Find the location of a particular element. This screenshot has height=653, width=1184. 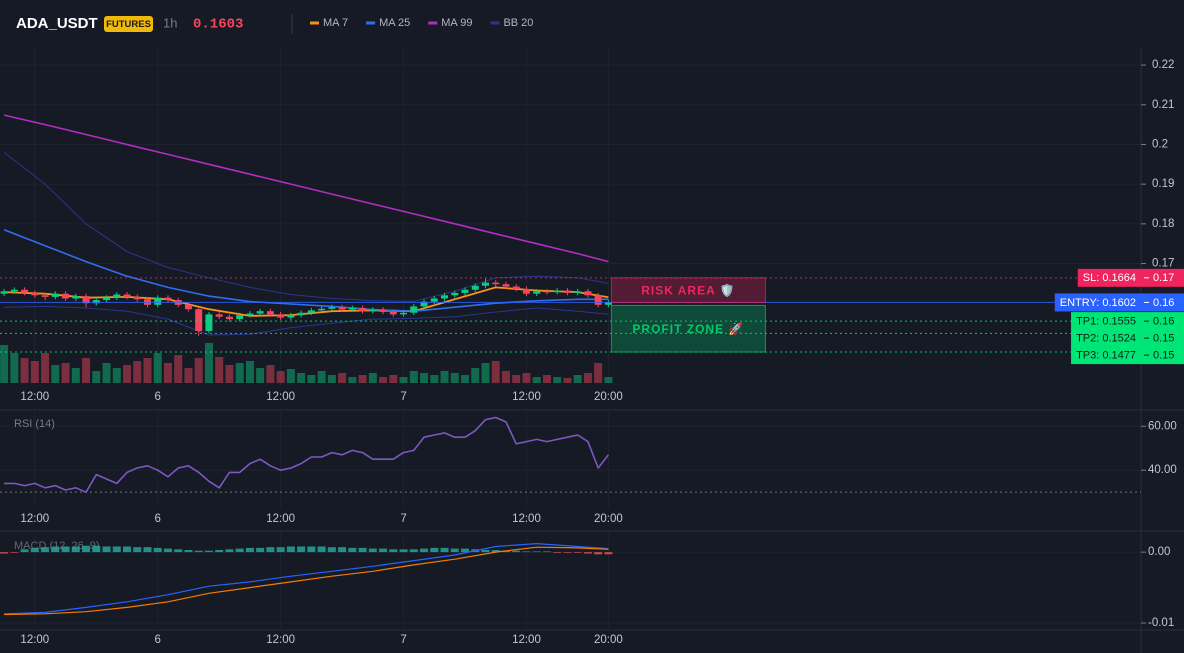

legend-label: MA 25 is located at coordinates (394, 23).